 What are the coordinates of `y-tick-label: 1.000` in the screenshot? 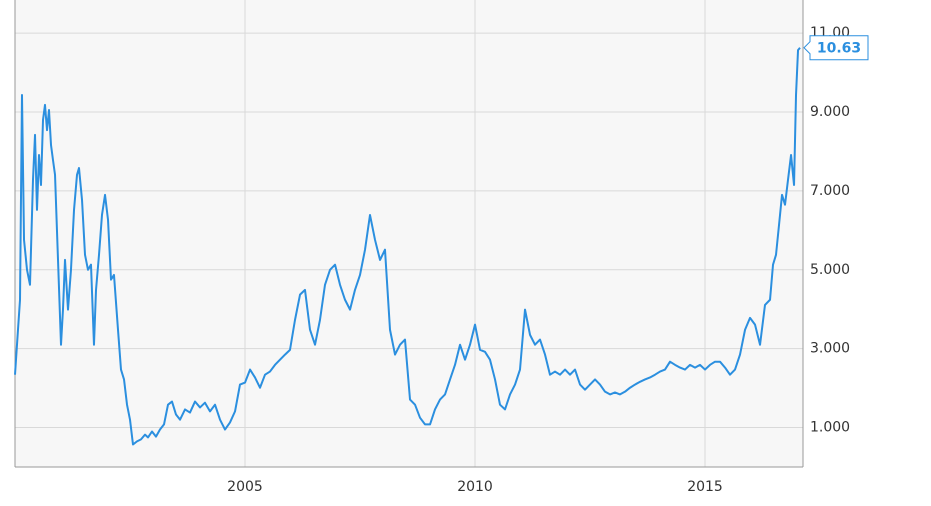 It's located at (830, 428).